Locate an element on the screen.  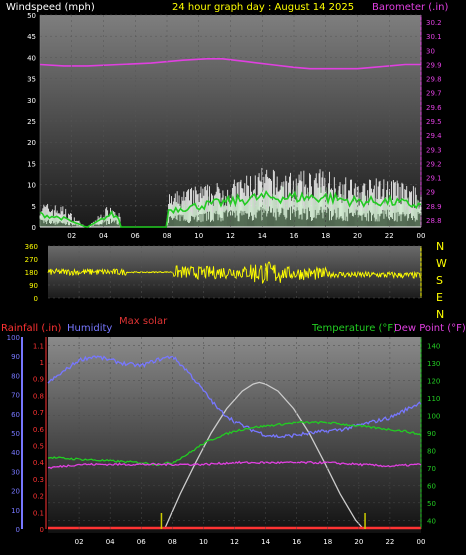
temperature-tick-label: 70 is located at coordinates (431, 469).